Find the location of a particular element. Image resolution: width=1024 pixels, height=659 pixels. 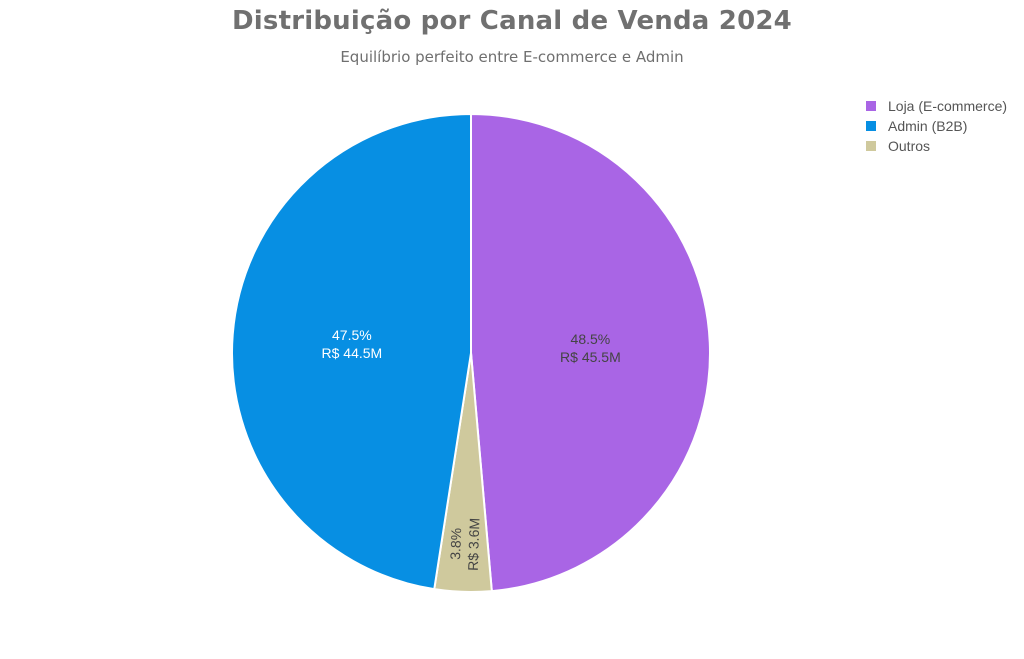

slice-value-label: R$ 45.5M is located at coordinates (590, 357).